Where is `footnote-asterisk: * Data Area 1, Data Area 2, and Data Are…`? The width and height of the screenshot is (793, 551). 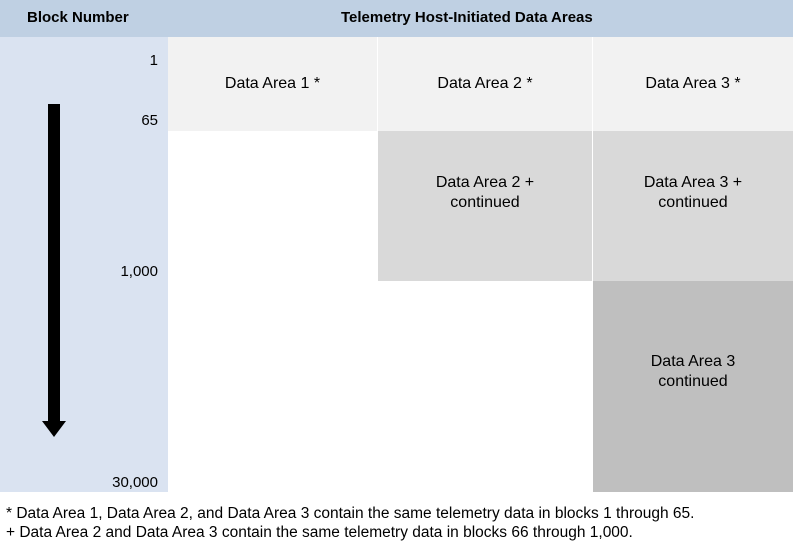
footnote-asterisk: * Data Area 1, Data Area 2, and Data Are… is located at coordinates (350, 513).